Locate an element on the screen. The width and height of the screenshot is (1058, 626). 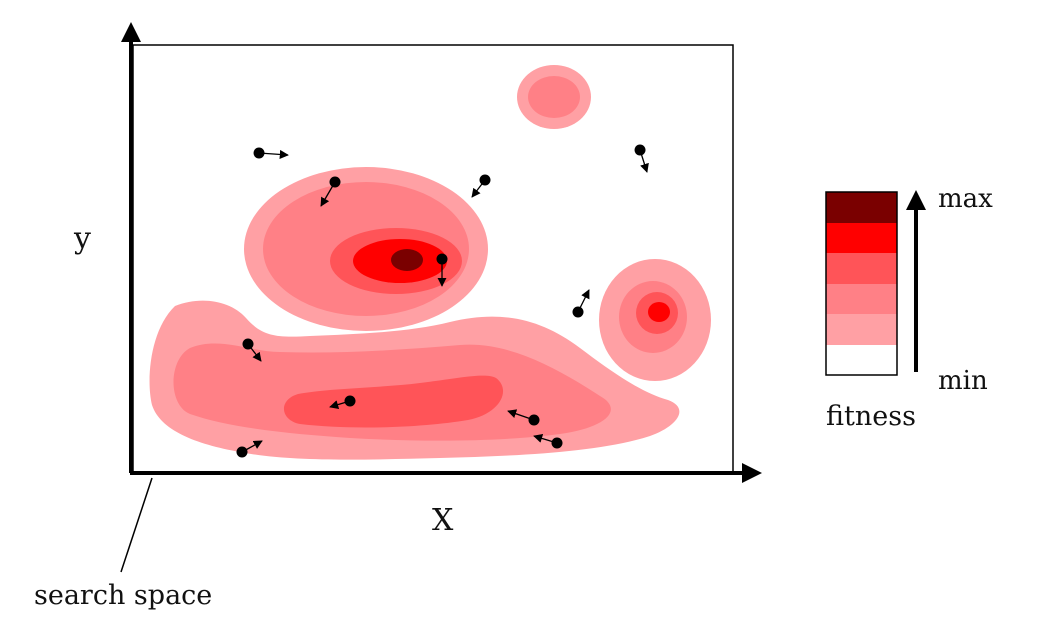
legend-swatch-level0 is located at coordinates (861, 360).